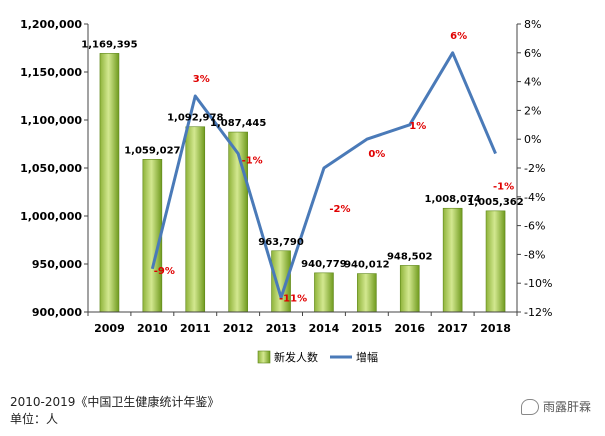 This screenshot has width=605, height=436. Describe the element at coordinates (452, 328) in the screenshot. I see `x-tick-label: 2017` at that location.